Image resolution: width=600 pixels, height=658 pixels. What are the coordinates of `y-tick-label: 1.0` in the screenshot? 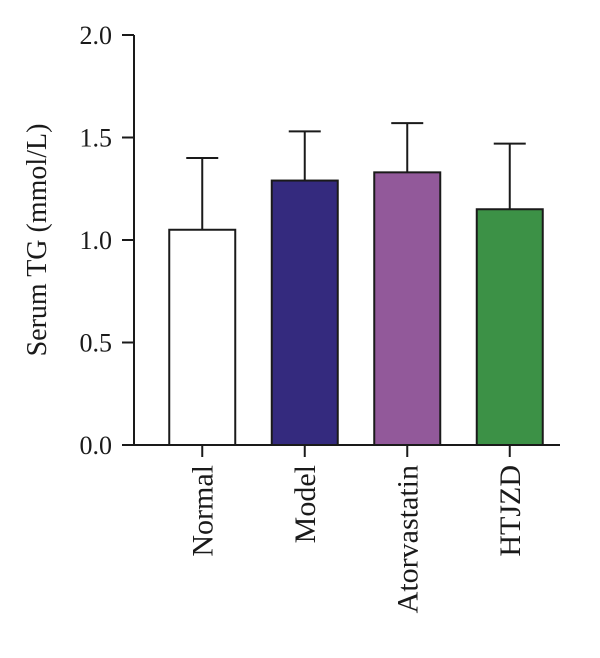 It's located at (96, 240).